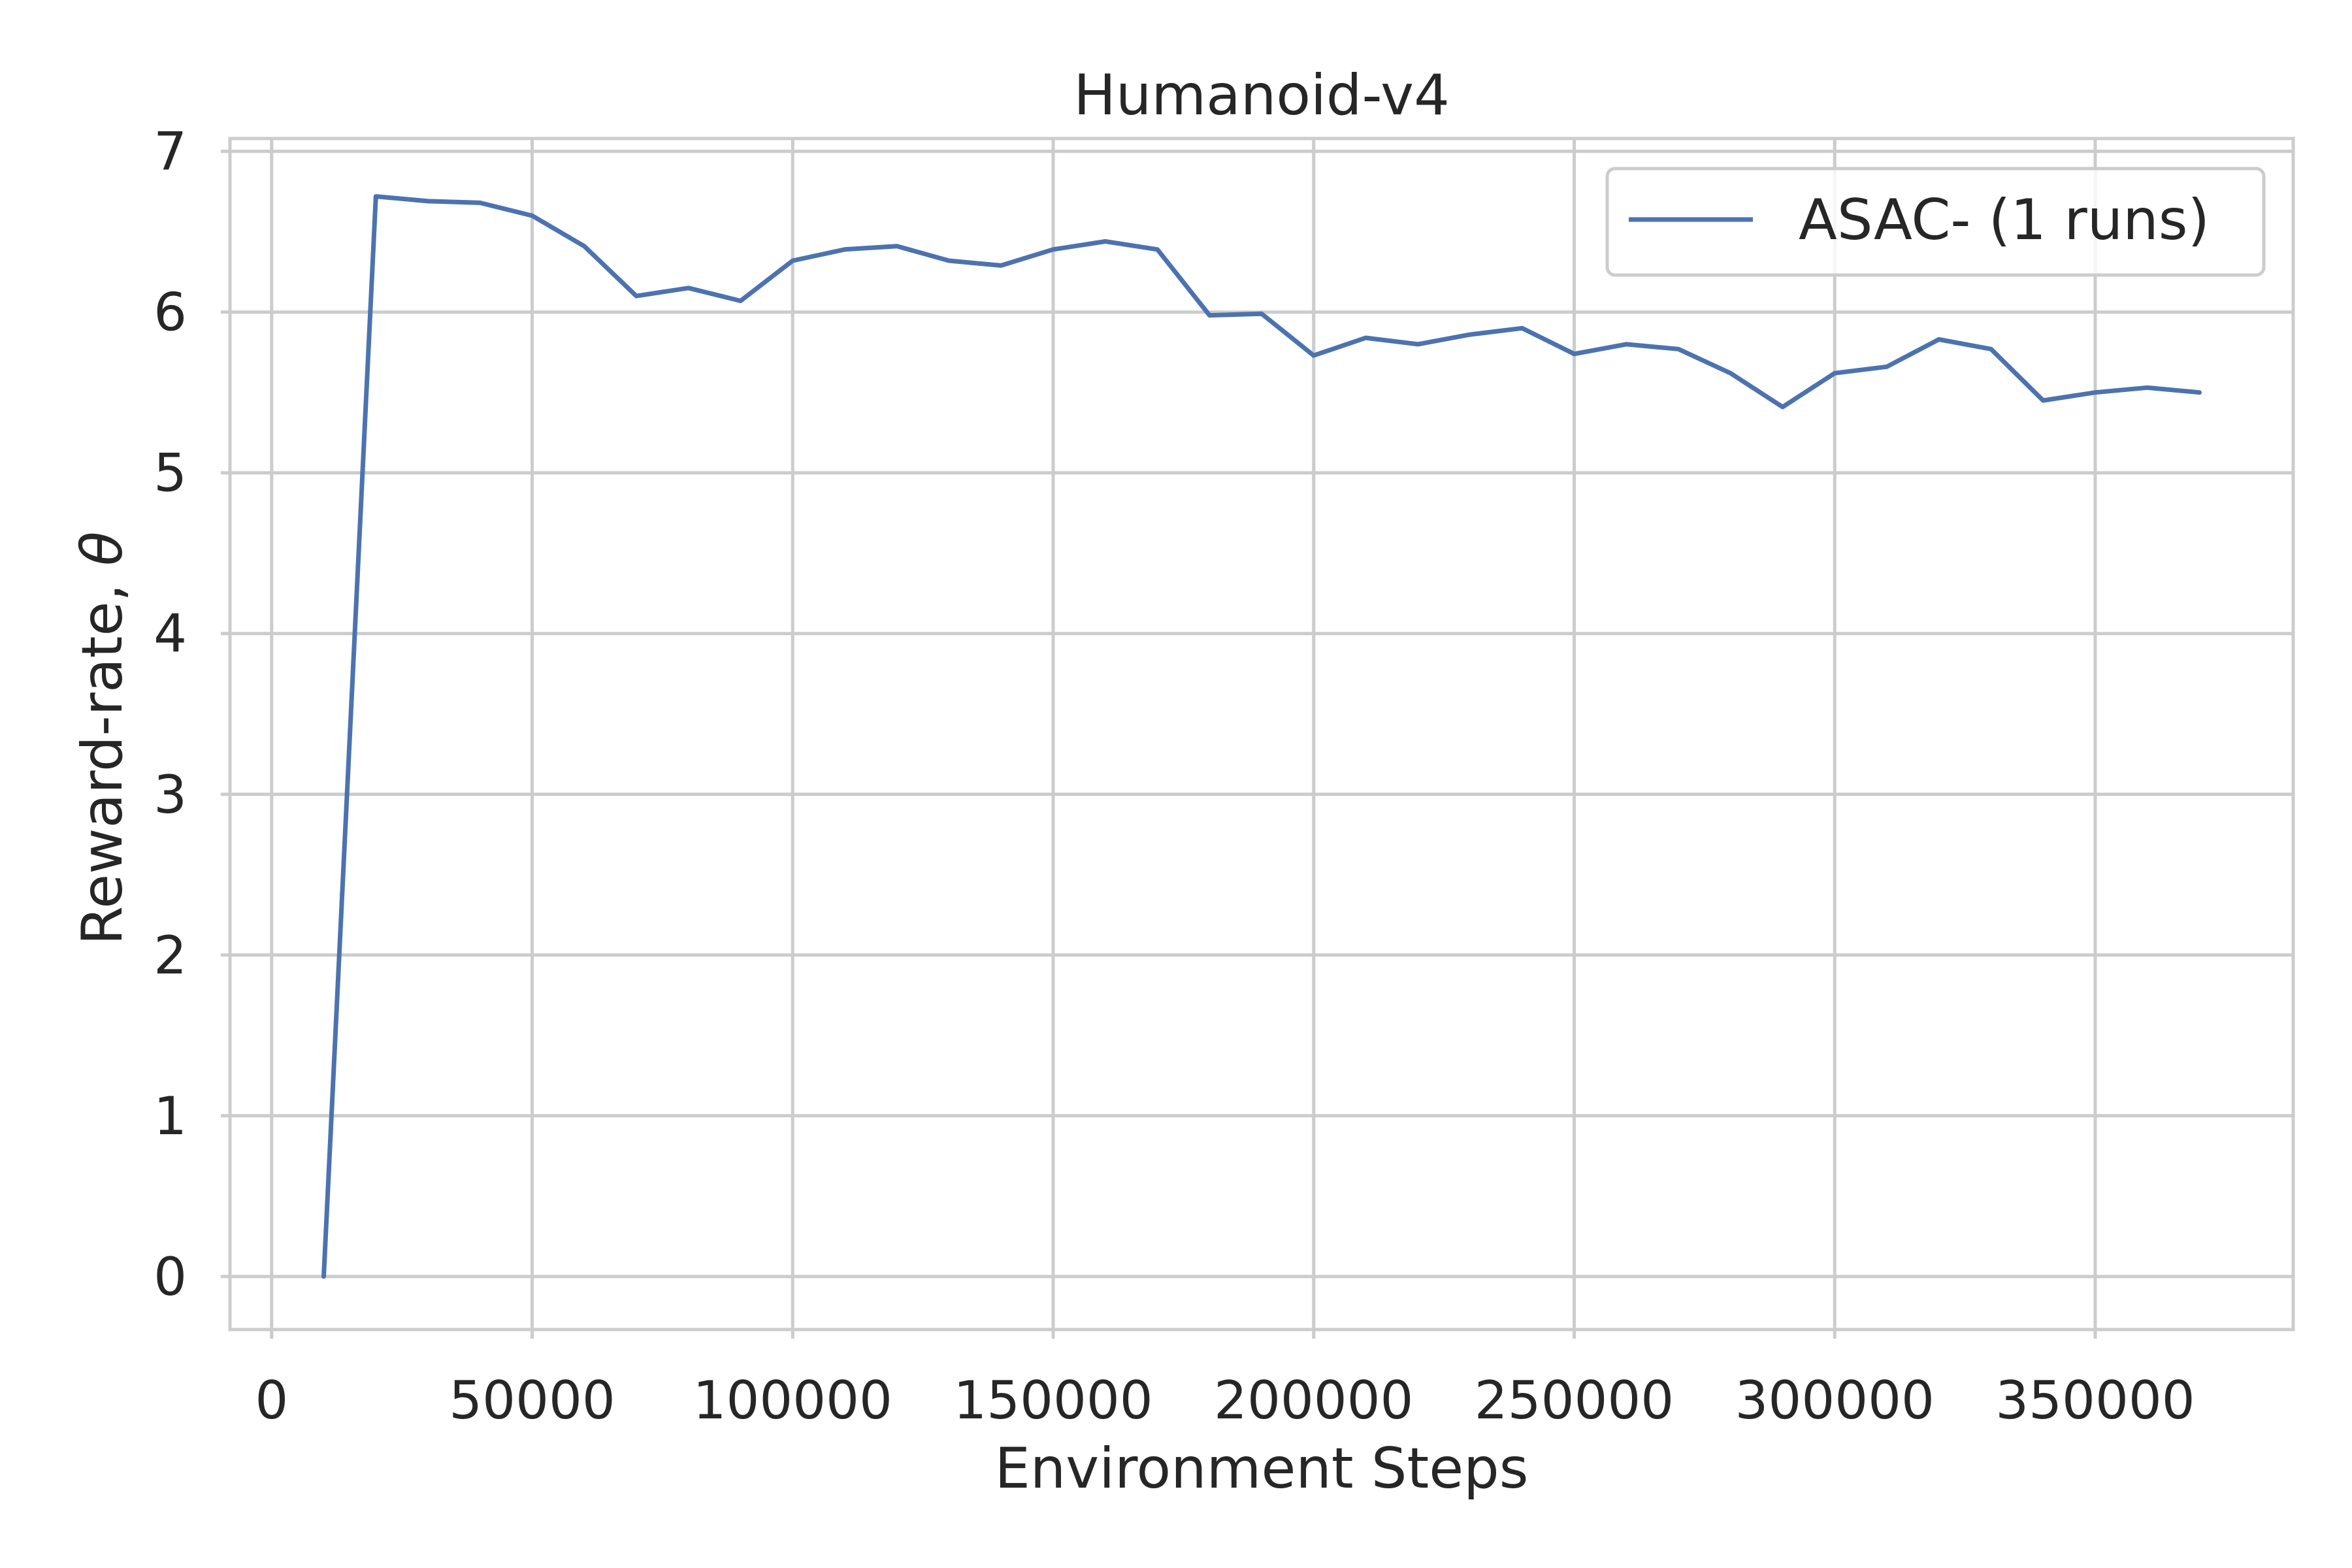 This screenshot has width=2352, height=1568. Describe the element at coordinates (170, 1116) in the screenshot. I see `y-tick-label: 1` at that location.